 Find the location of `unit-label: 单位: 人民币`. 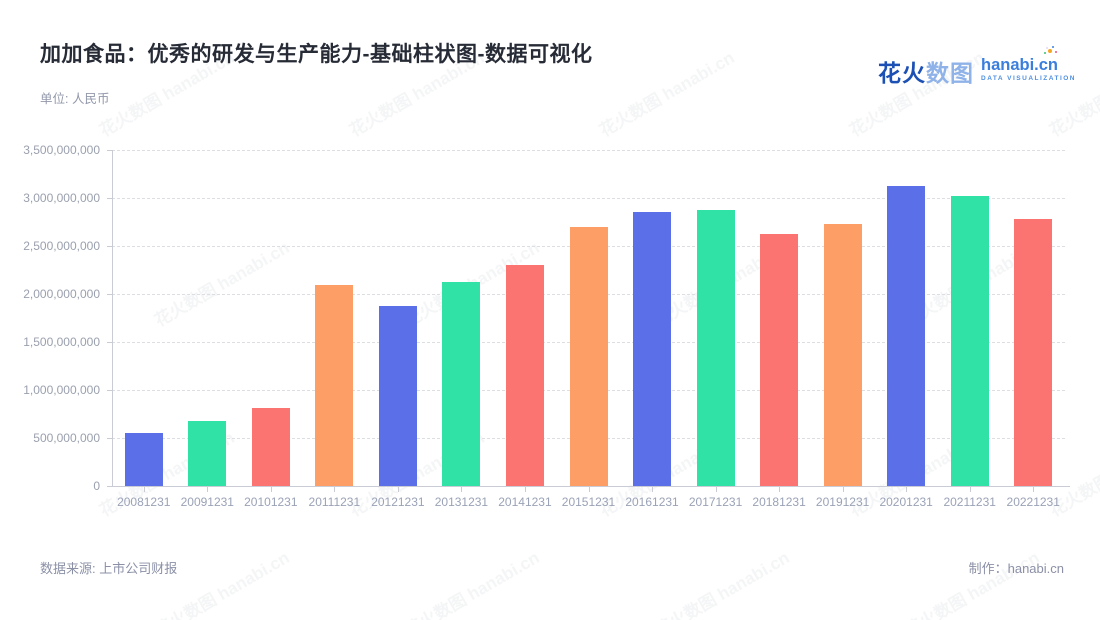

unit-label: 单位: 人民币 is located at coordinates (75, 99).